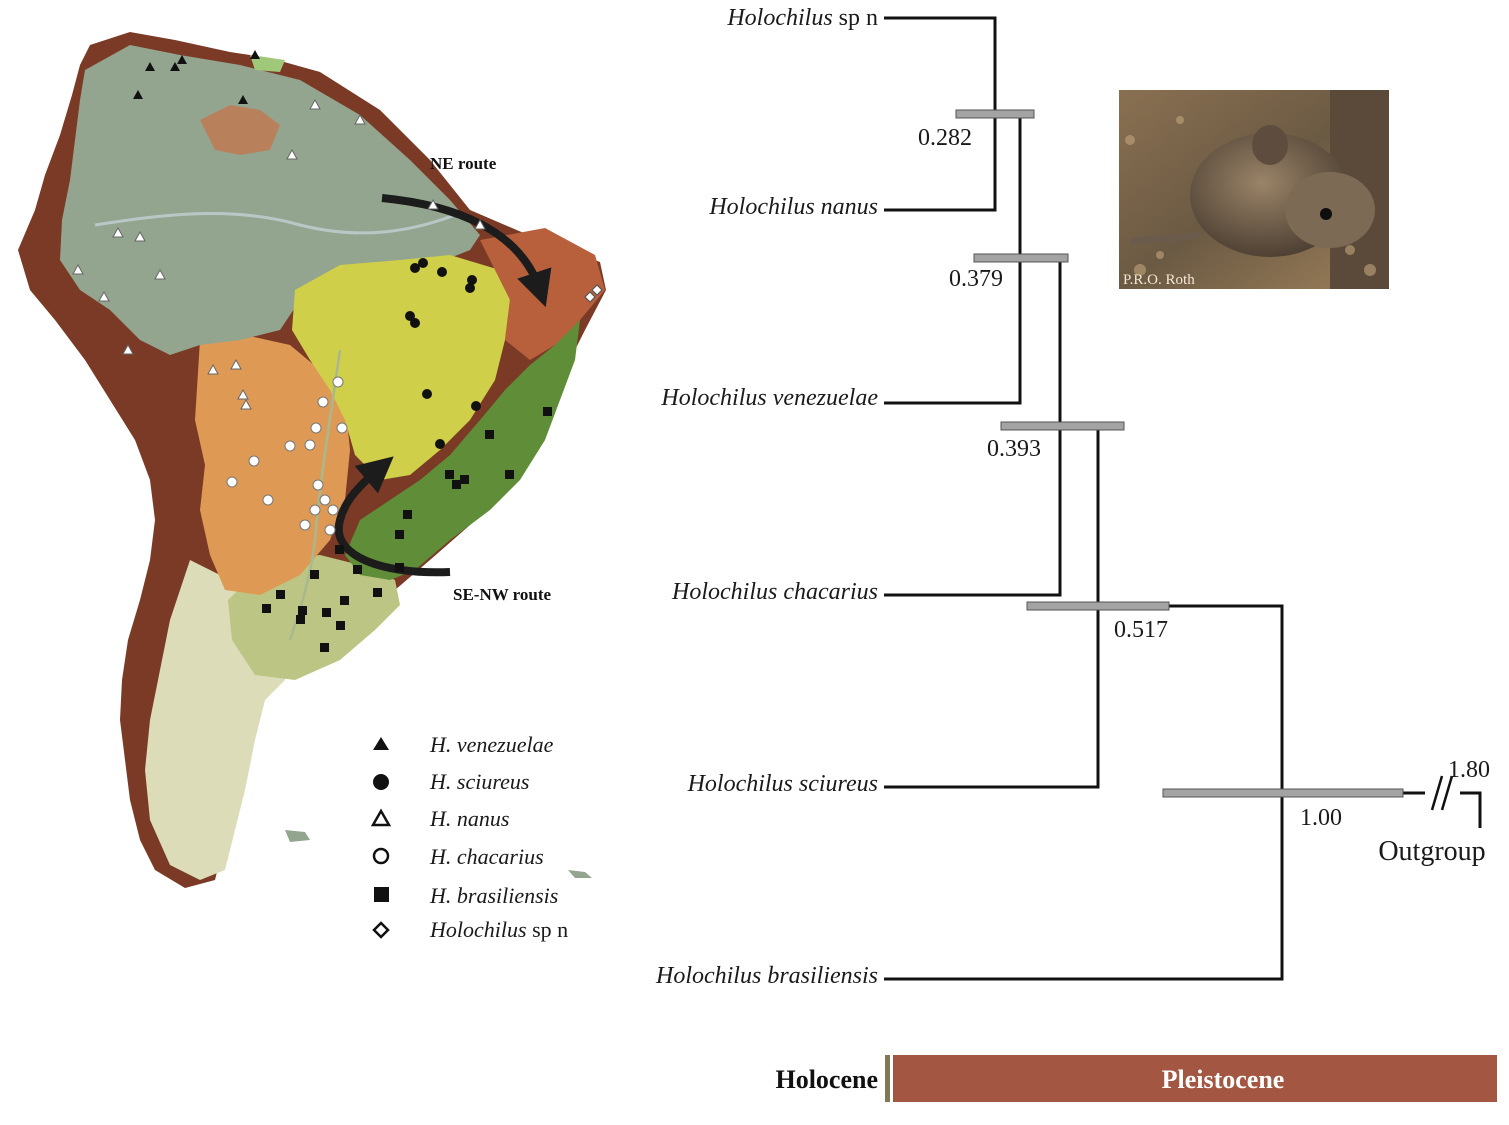  I want to click on holocene-label: Holocene, so click(826, 1079).